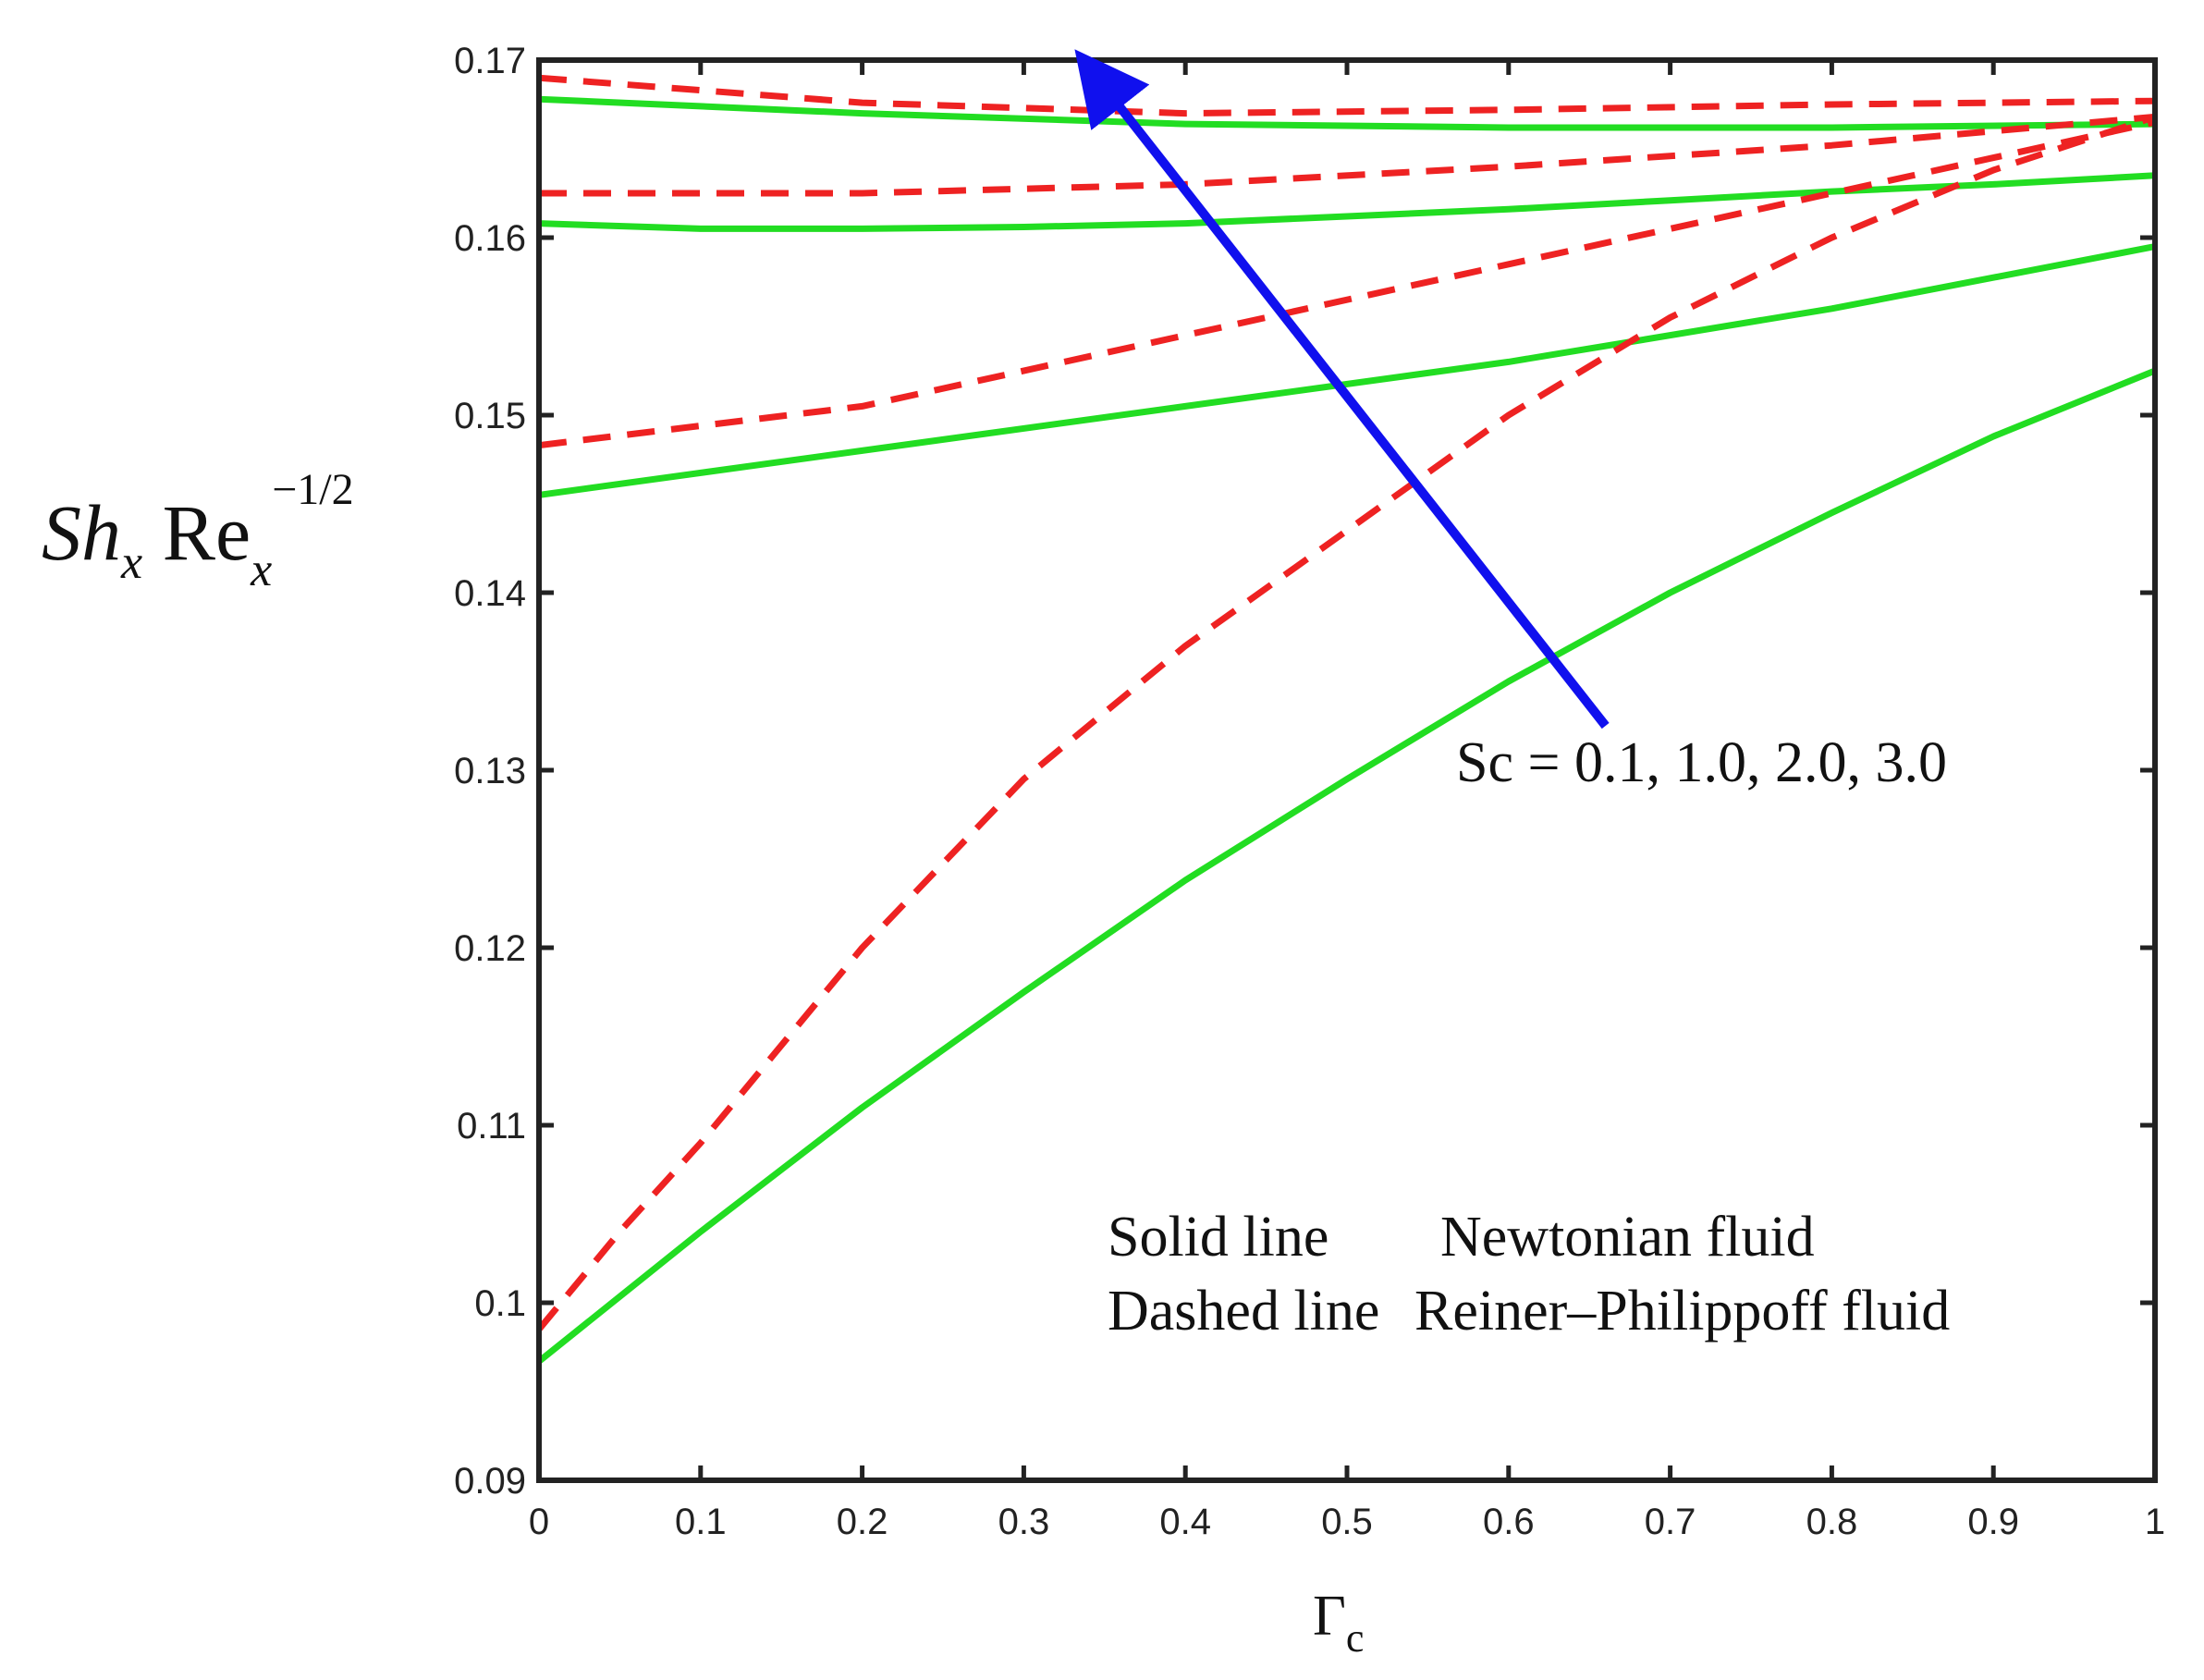 This screenshot has height=1680, width=2204. Describe the element at coordinates (1509, 1522) in the screenshot. I see `x-tick-label: 0.6` at that location.